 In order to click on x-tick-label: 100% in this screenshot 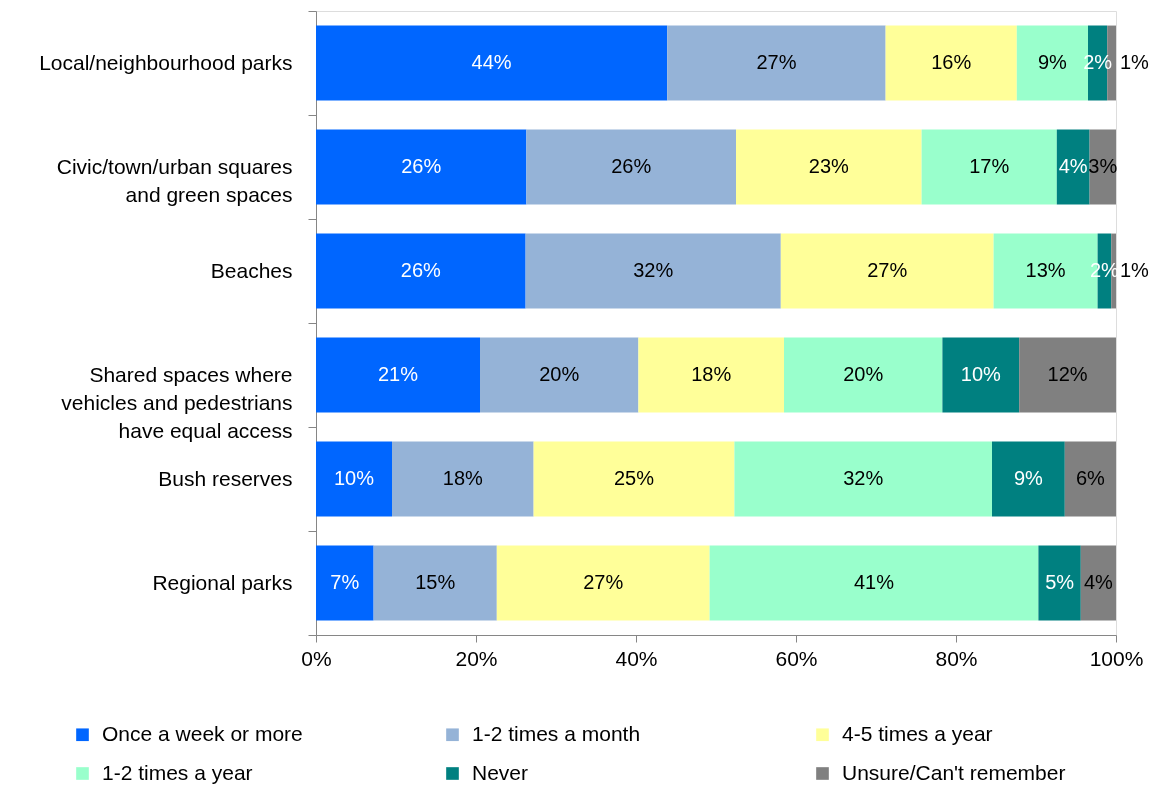, I will do `click(1116, 658)`.